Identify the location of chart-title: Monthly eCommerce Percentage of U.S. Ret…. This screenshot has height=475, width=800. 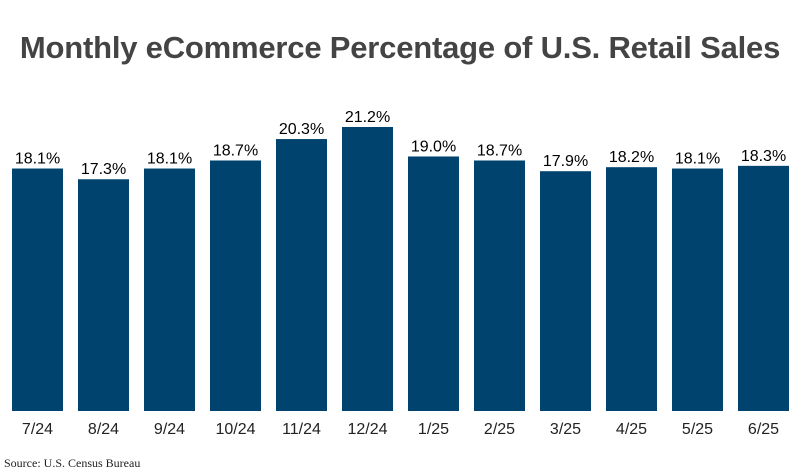
(400, 47).